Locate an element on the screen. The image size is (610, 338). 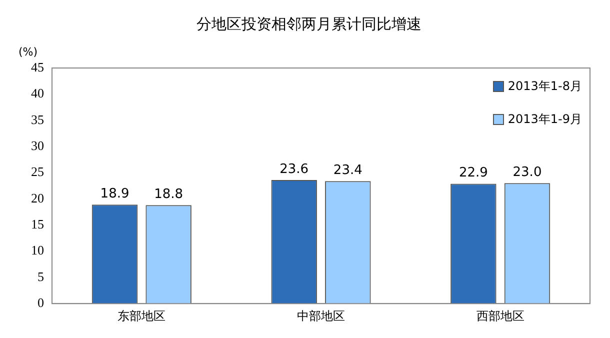
x-tick-label: 东部地区 is located at coordinates (142, 315).